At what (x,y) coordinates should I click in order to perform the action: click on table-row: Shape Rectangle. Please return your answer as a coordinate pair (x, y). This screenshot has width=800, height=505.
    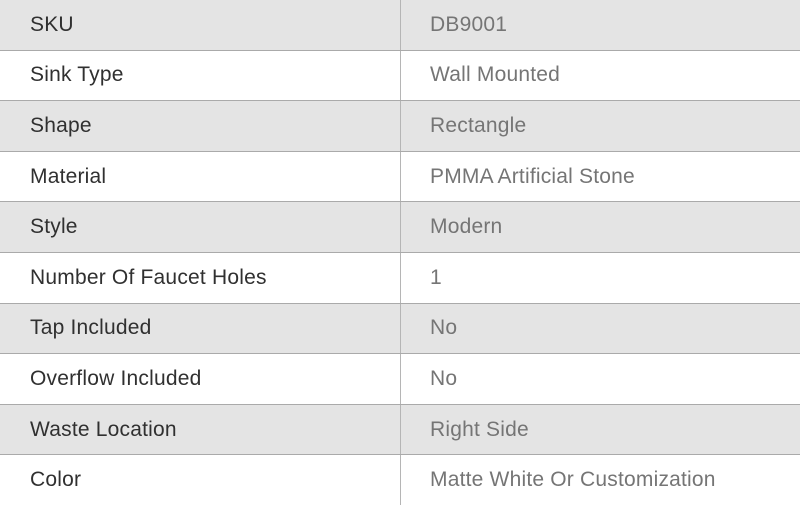
    Looking at the image, I should click on (400, 125).